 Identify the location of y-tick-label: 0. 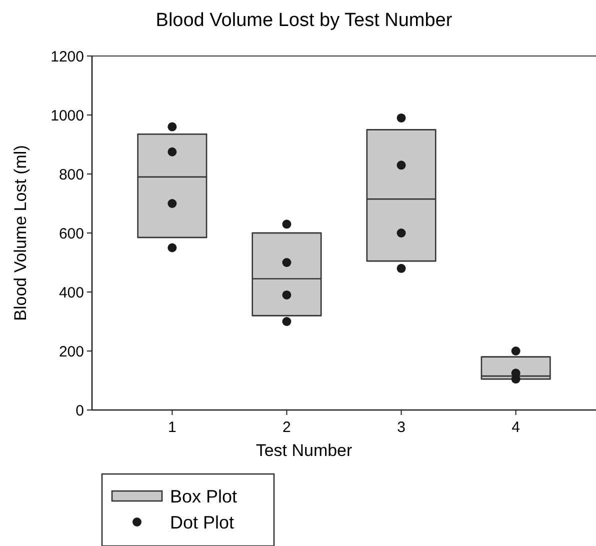
(80, 411).